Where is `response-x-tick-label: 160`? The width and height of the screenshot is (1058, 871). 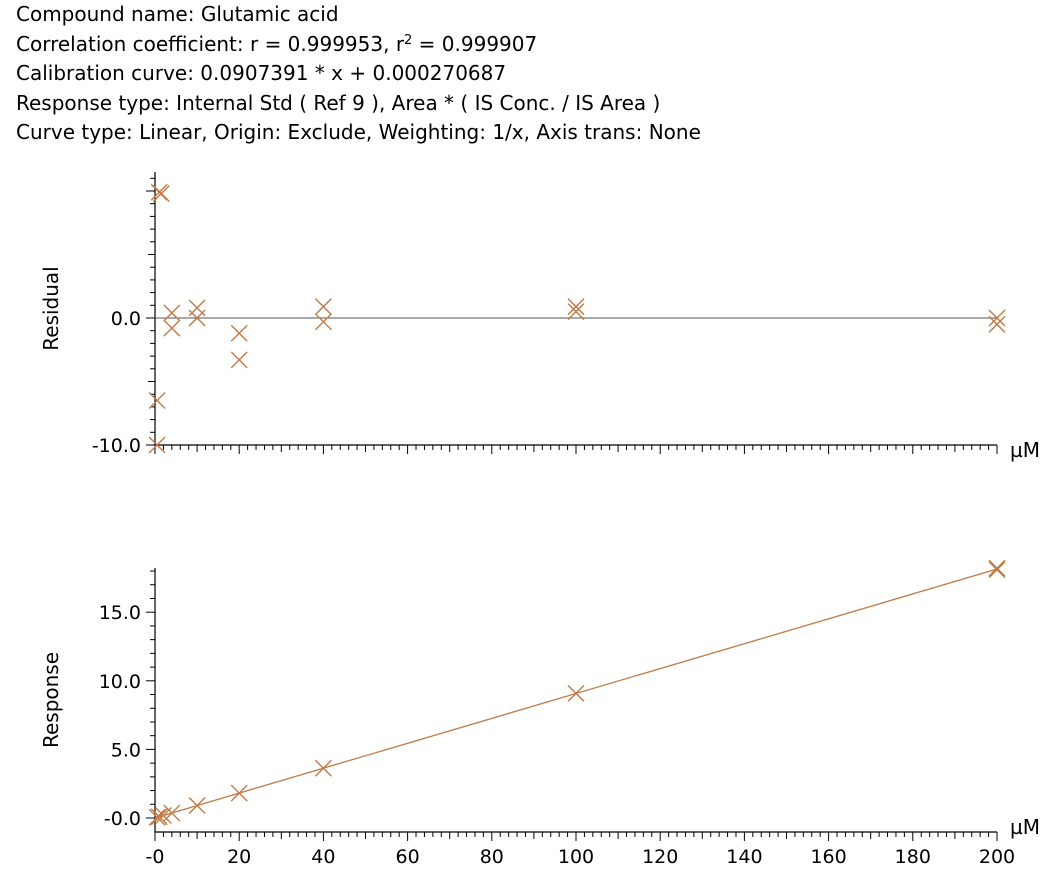
response-x-tick-label: 160 is located at coordinates (828, 857).